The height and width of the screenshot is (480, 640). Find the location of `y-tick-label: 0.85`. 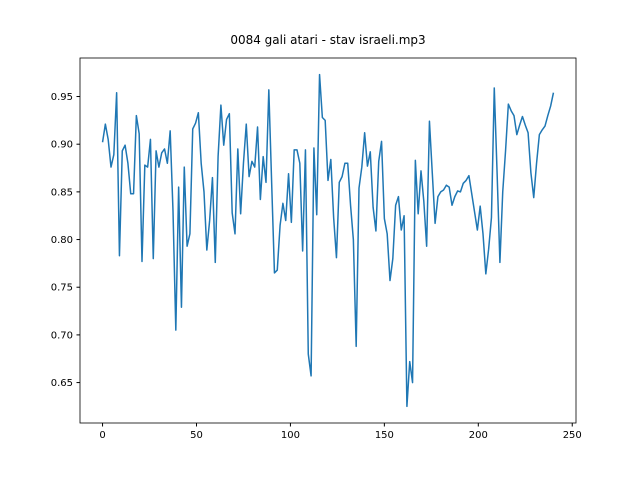

y-tick-label: 0.85 is located at coordinates (62, 192).